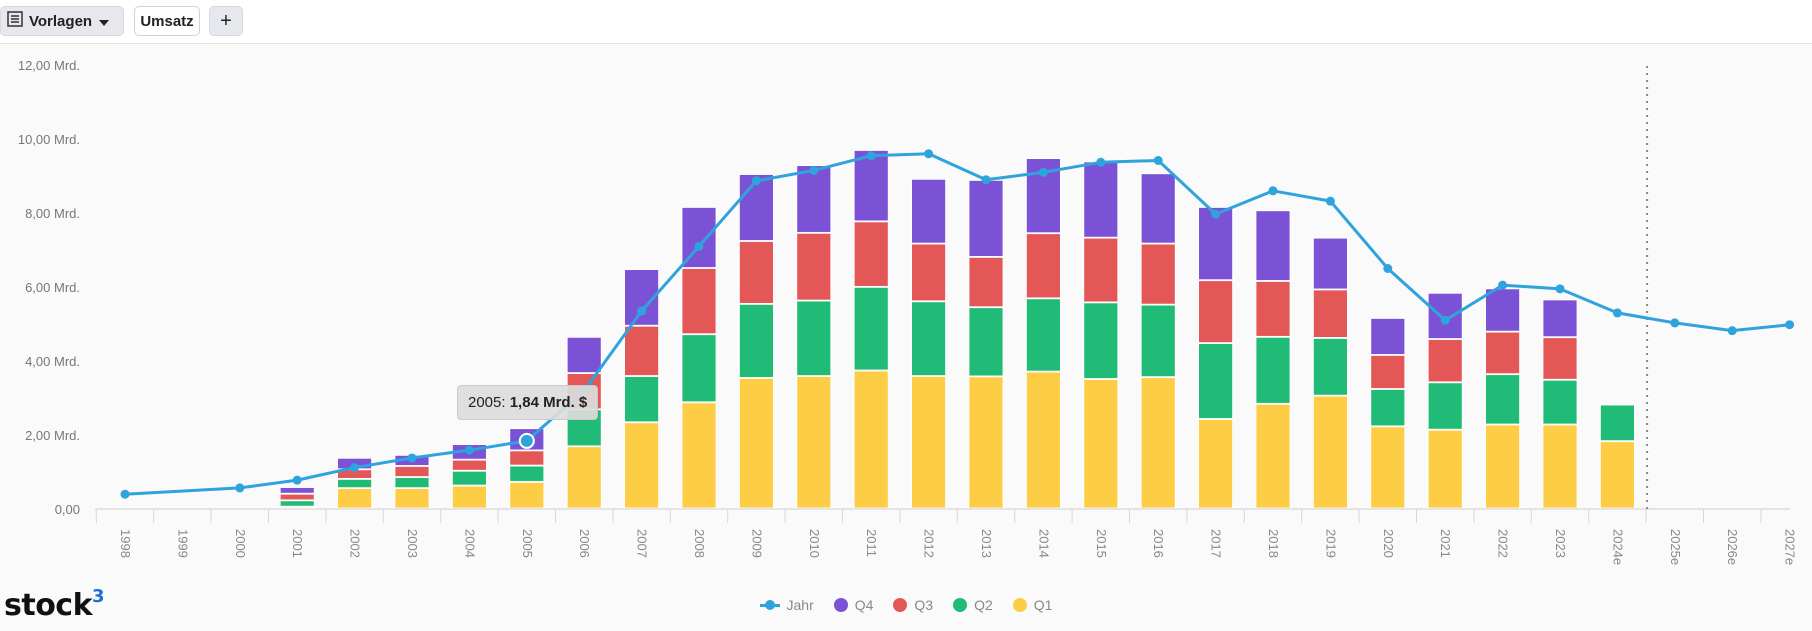 The width and height of the screenshot is (1812, 631). What do you see at coordinates (928, 338) in the screenshot?
I see `bar-q2-2012` at bounding box center [928, 338].